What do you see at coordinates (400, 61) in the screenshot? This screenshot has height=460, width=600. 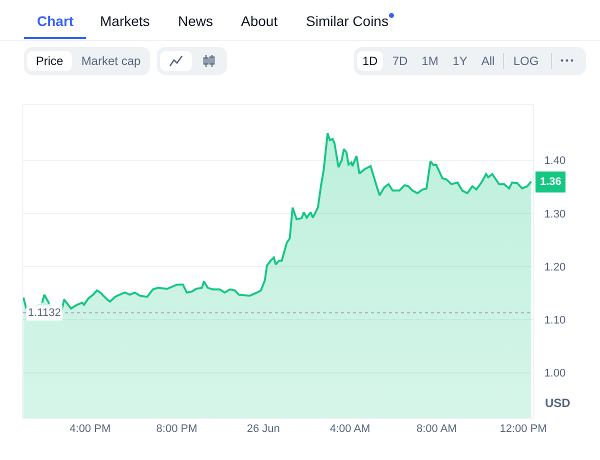 I see `text: 7D` at bounding box center [400, 61].